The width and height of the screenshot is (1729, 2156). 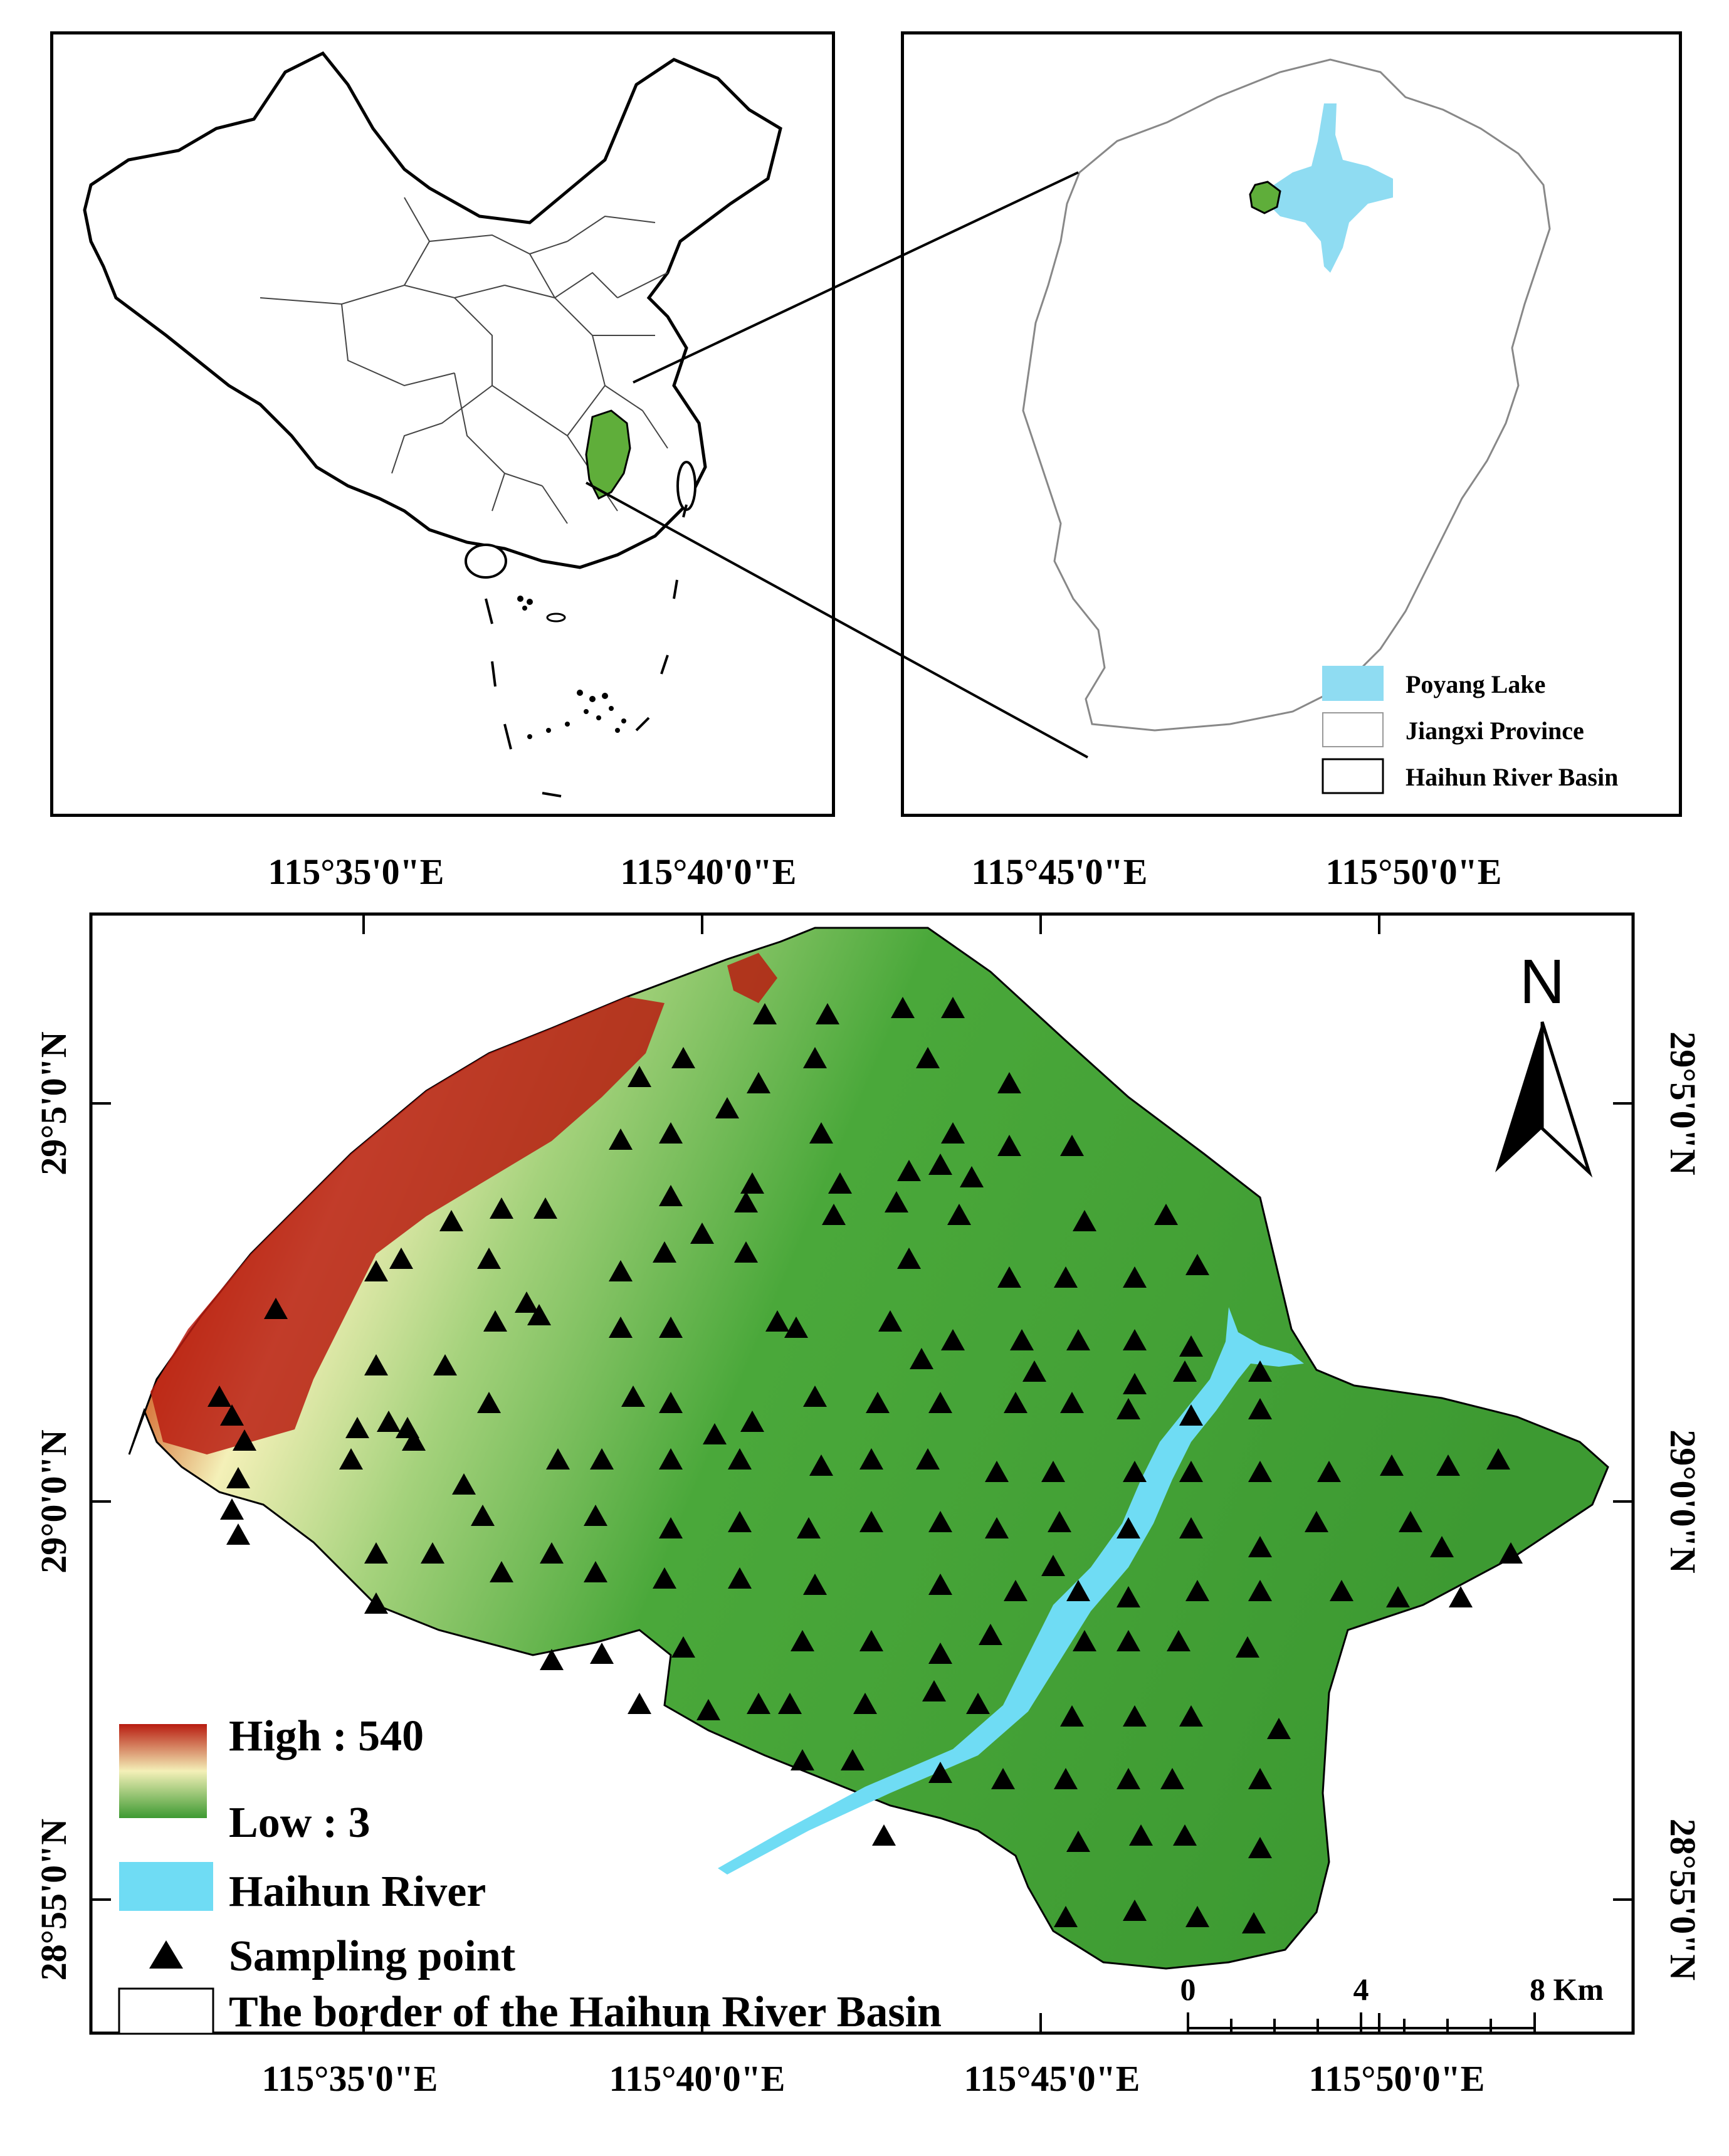 I want to click on lat-left-3: 28°55'0"N, so click(x=53, y=1900).